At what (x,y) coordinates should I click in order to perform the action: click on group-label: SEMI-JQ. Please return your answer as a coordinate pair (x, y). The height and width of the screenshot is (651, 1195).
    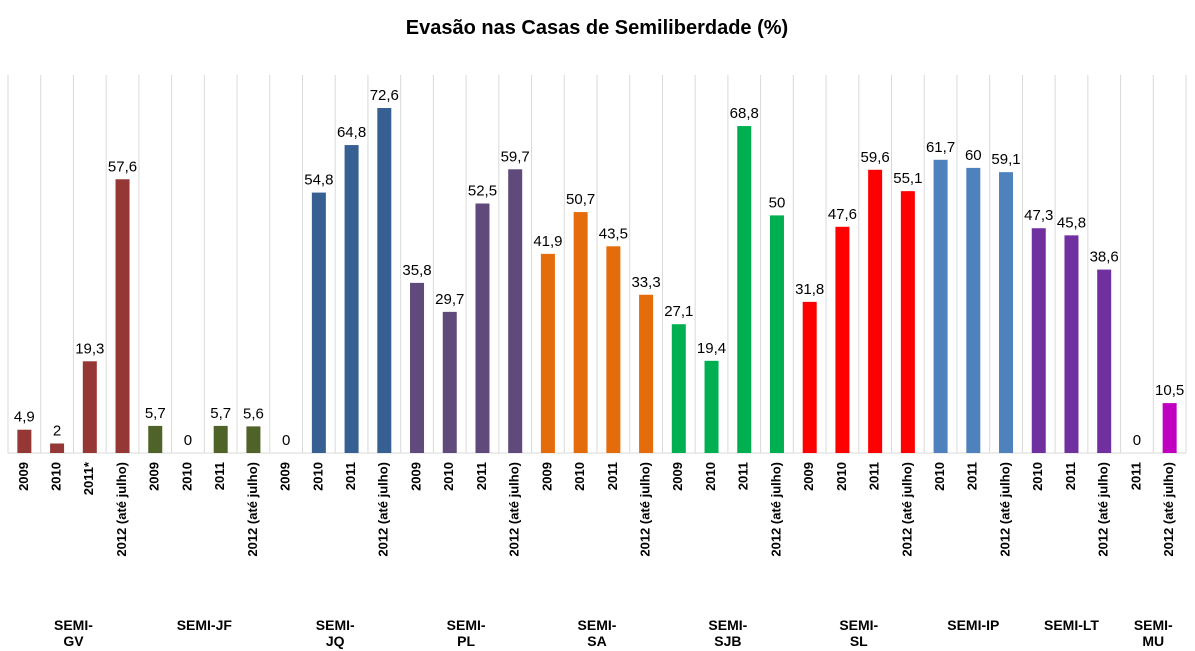
    Looking at the image, I should click on (335, 633).